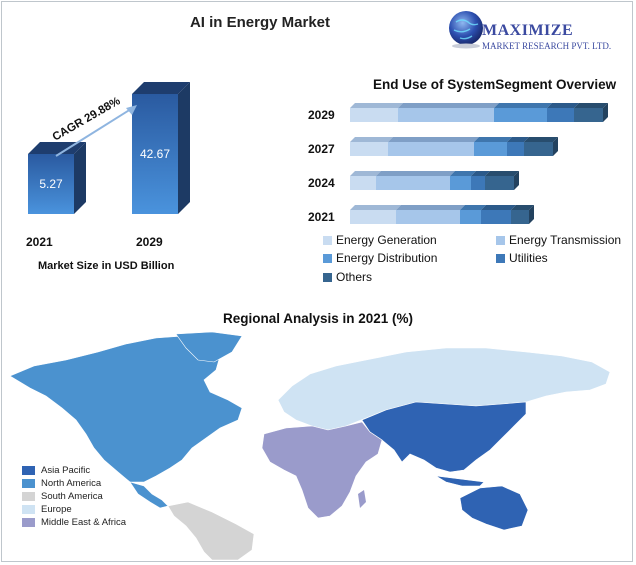  Describe the element at coordinates (39, 242) in the screenshot. I see `year-label-2021: 2021` at that location.